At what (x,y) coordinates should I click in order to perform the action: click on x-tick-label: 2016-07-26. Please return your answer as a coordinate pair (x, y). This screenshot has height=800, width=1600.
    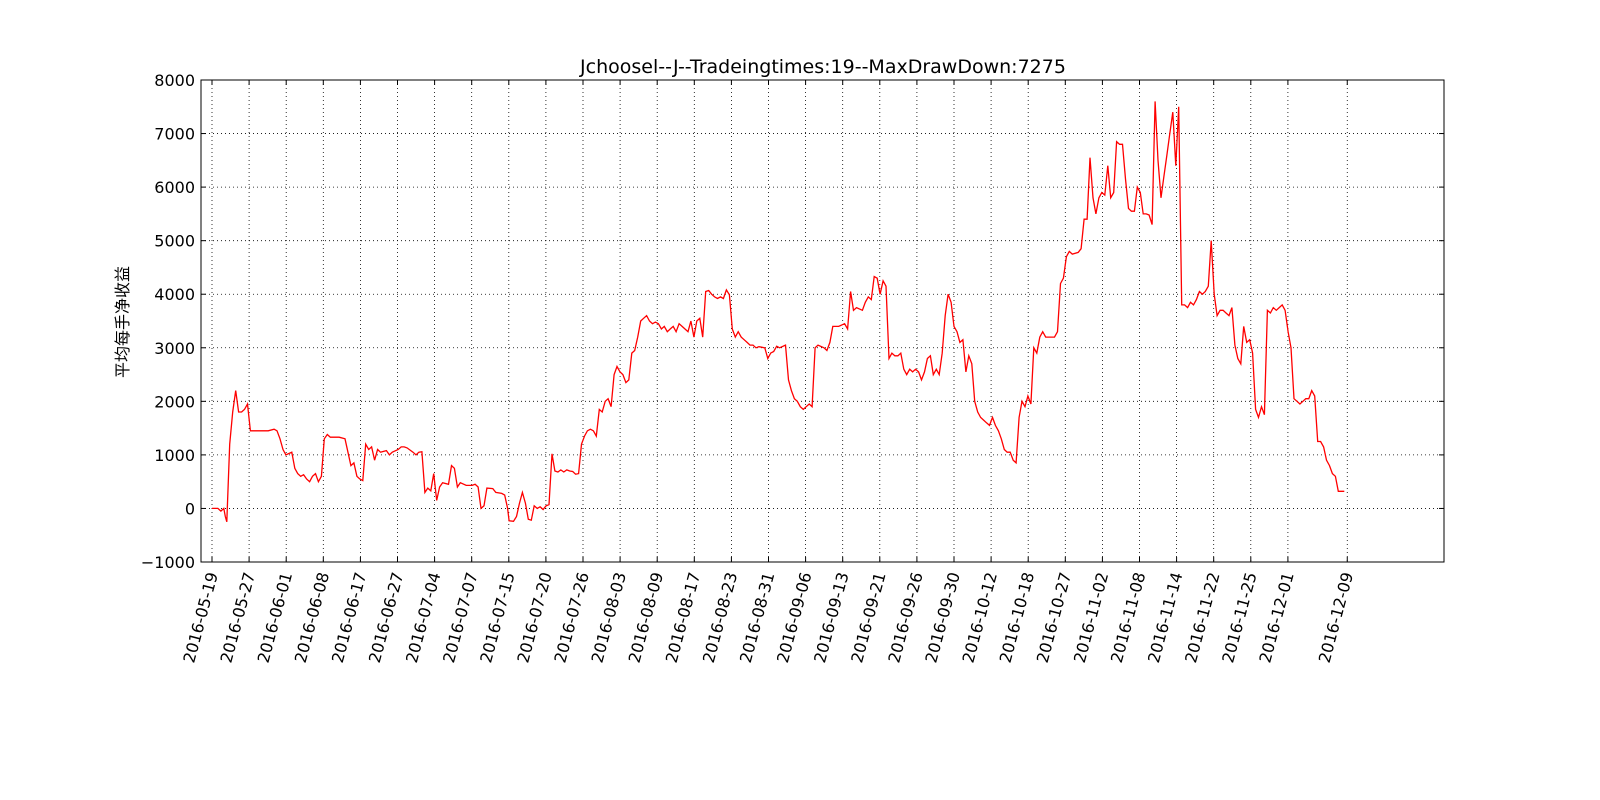
    Looking at the image, I should click on (571, 617).